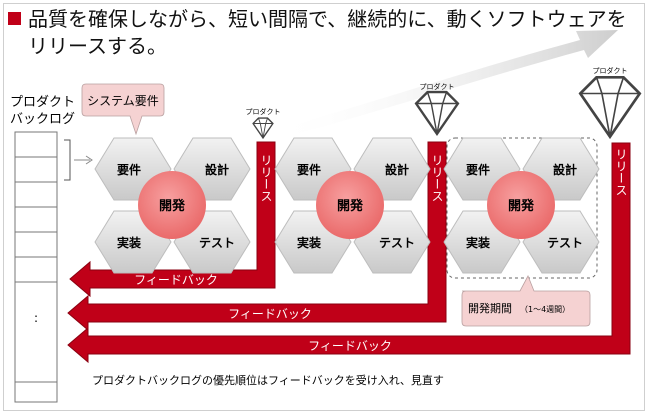 This screenshot has width=650, height=416. What do you see at coordinates (397, 169) in the screenshot?
I see `hex-design-2: 設計` at bounding box center [397, 169].